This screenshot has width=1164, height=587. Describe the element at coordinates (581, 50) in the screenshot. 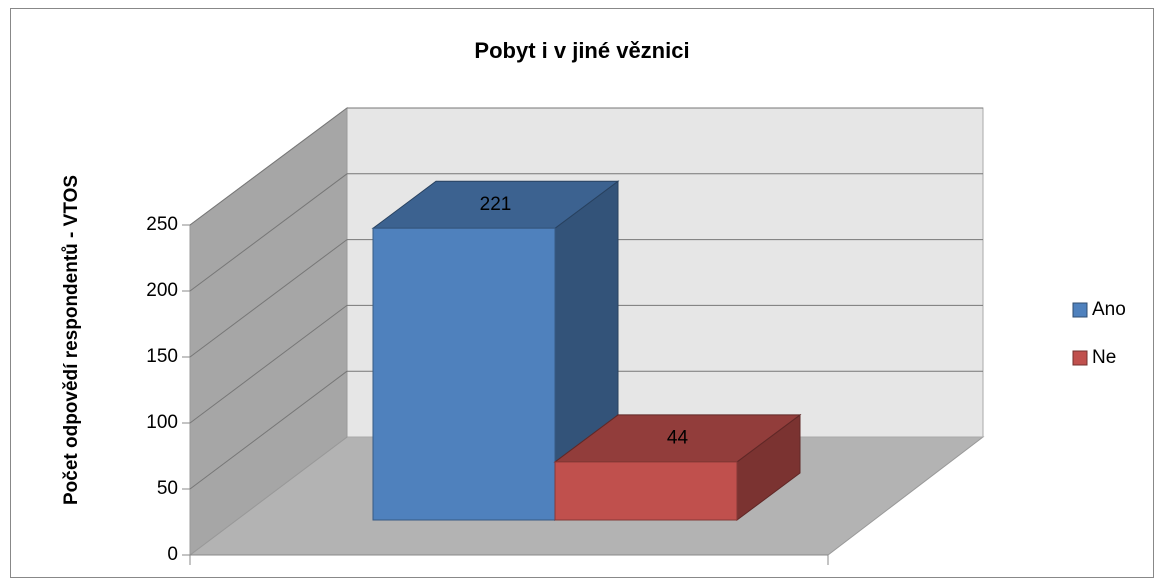

I see `chart-title: Pobyt i v jiné věznici` at that location.